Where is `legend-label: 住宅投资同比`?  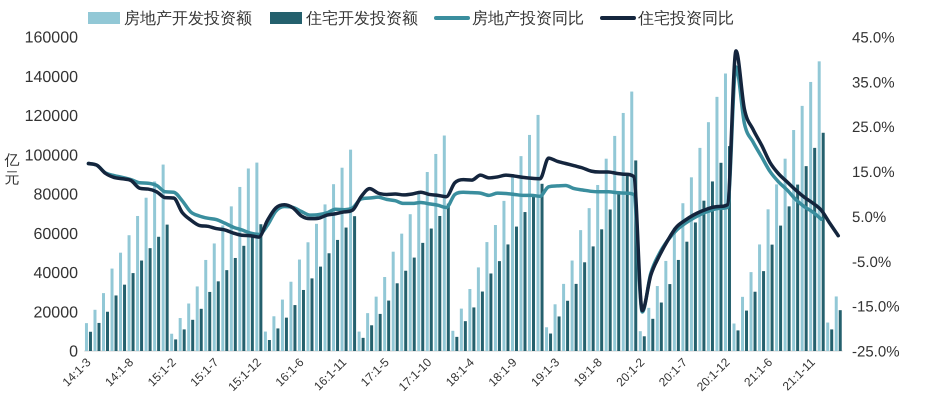 legend-label: 住宅投资同比 is located at coordinates (685, 19).